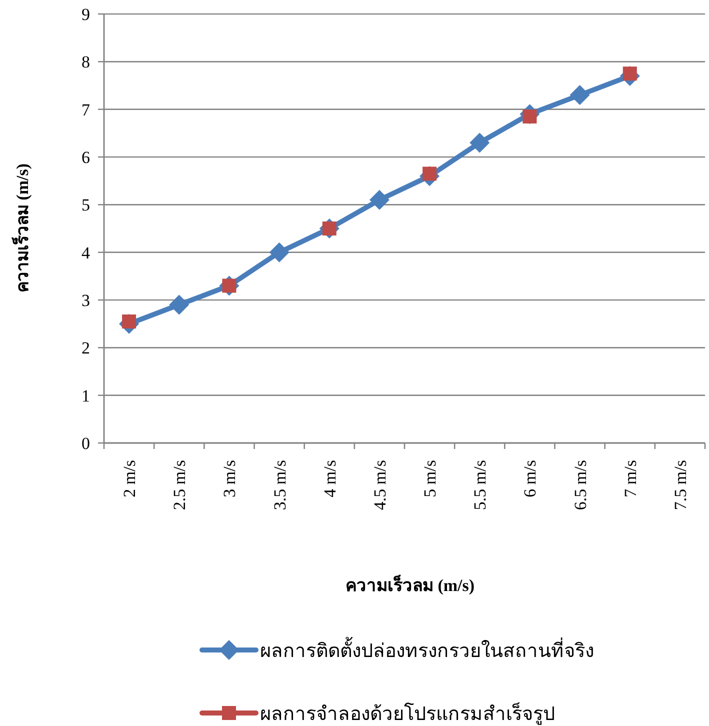 This screenshot has height=726, width=709. What do you see at coordinates (86, 157) in the screenshot?
I see `y-tick-label: 6` at bounding box center [86, 157].